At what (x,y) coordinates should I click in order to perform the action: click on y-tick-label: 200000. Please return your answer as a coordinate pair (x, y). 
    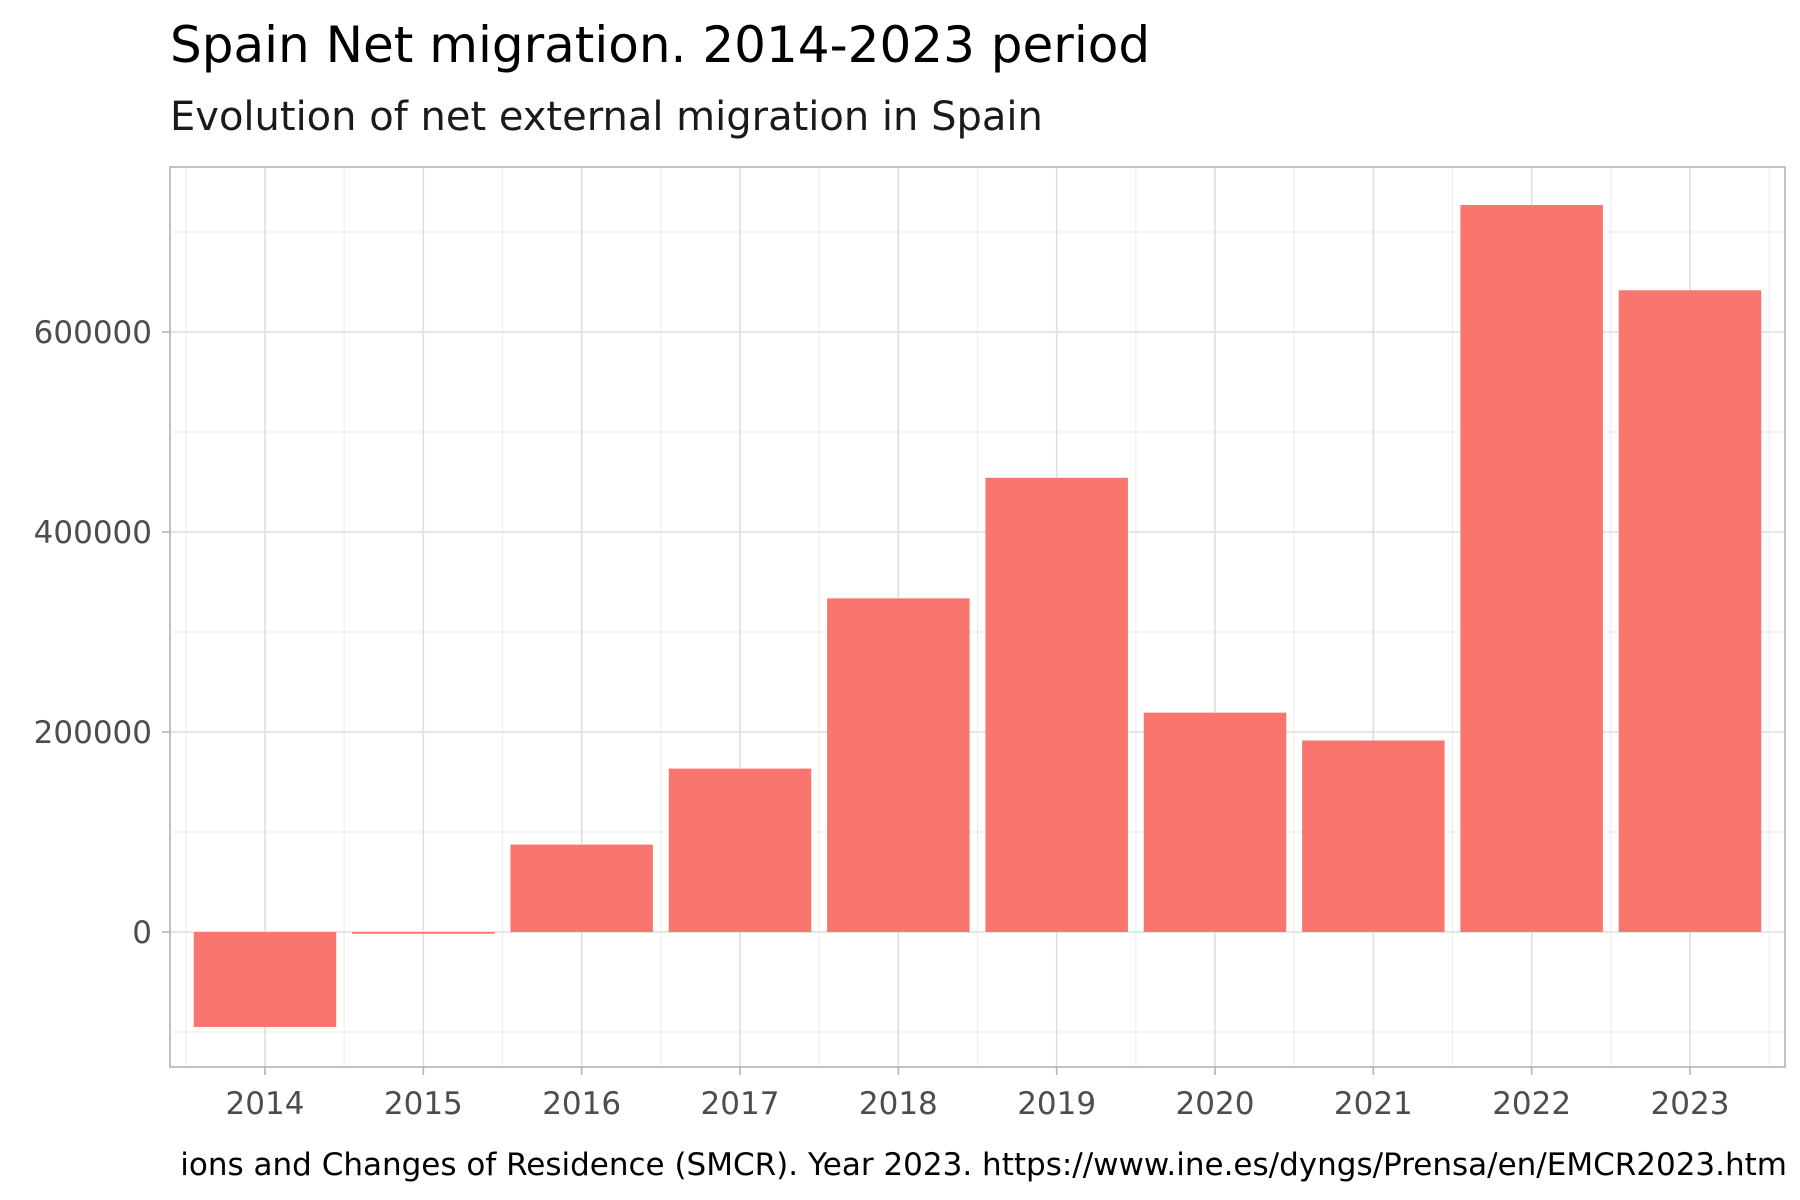
    Looking at the image, I should click on (93, 733).